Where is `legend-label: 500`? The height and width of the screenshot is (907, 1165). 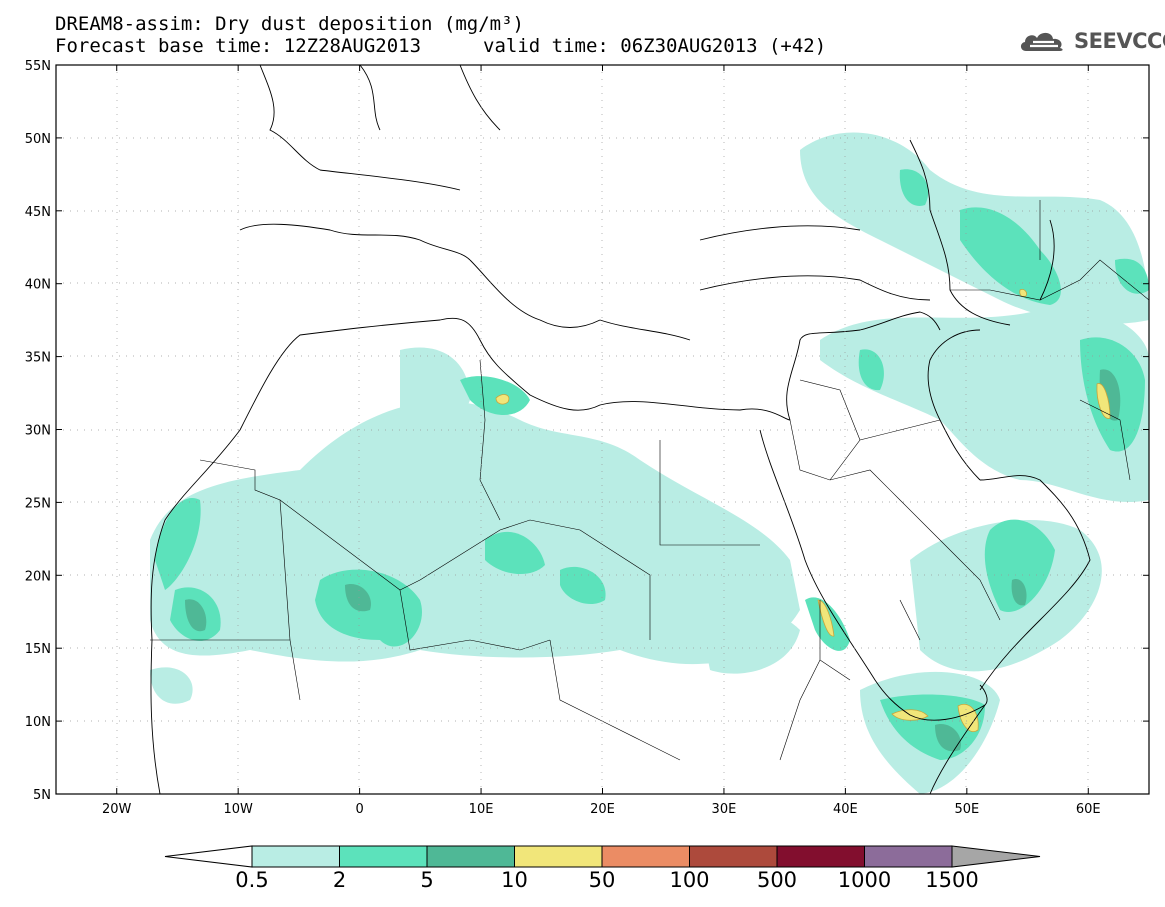
legend-label: 500 is located at coordinates (777, 880).